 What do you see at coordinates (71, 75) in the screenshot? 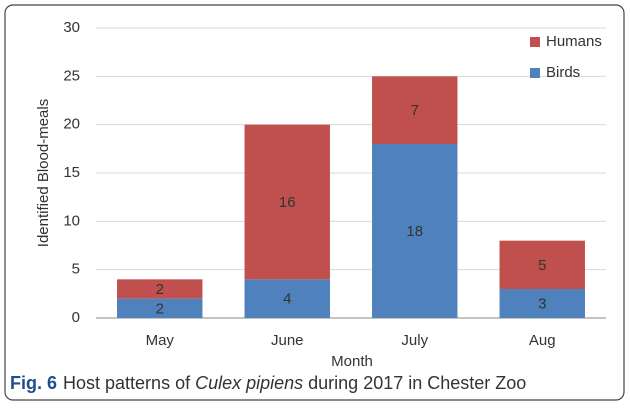
I see `y-tick-label: 25` at bounding box center [71, 75].